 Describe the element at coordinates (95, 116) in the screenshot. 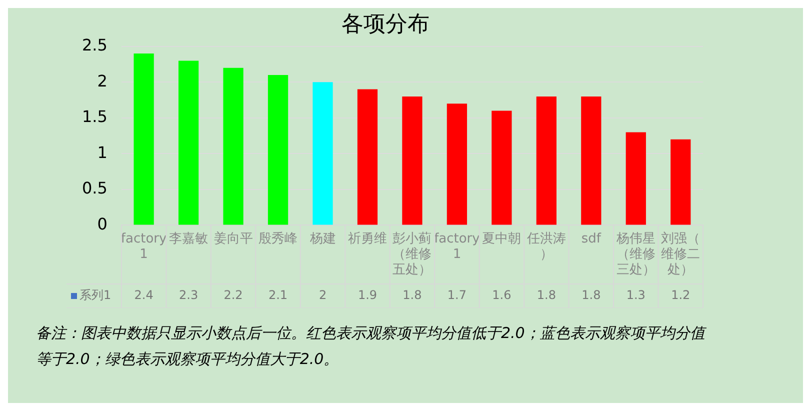

I see `y-tick-label: 1.5` at that location.